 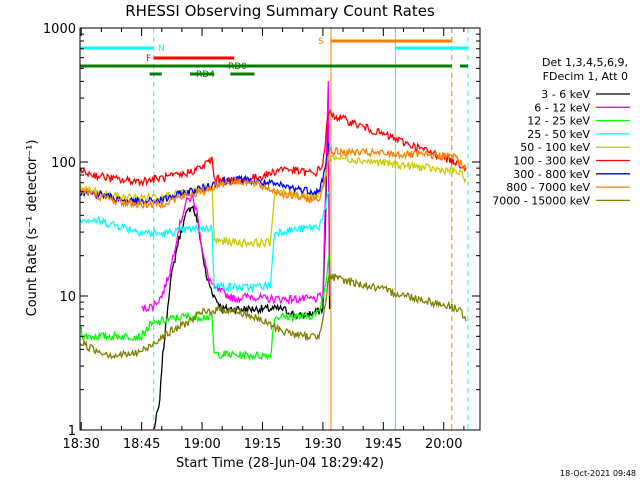 What do you see at coordinates (598, 473) in the screenshot?
I see `footer-date: 18-Oct-2021 09:48` at bounding box center [598, 473].